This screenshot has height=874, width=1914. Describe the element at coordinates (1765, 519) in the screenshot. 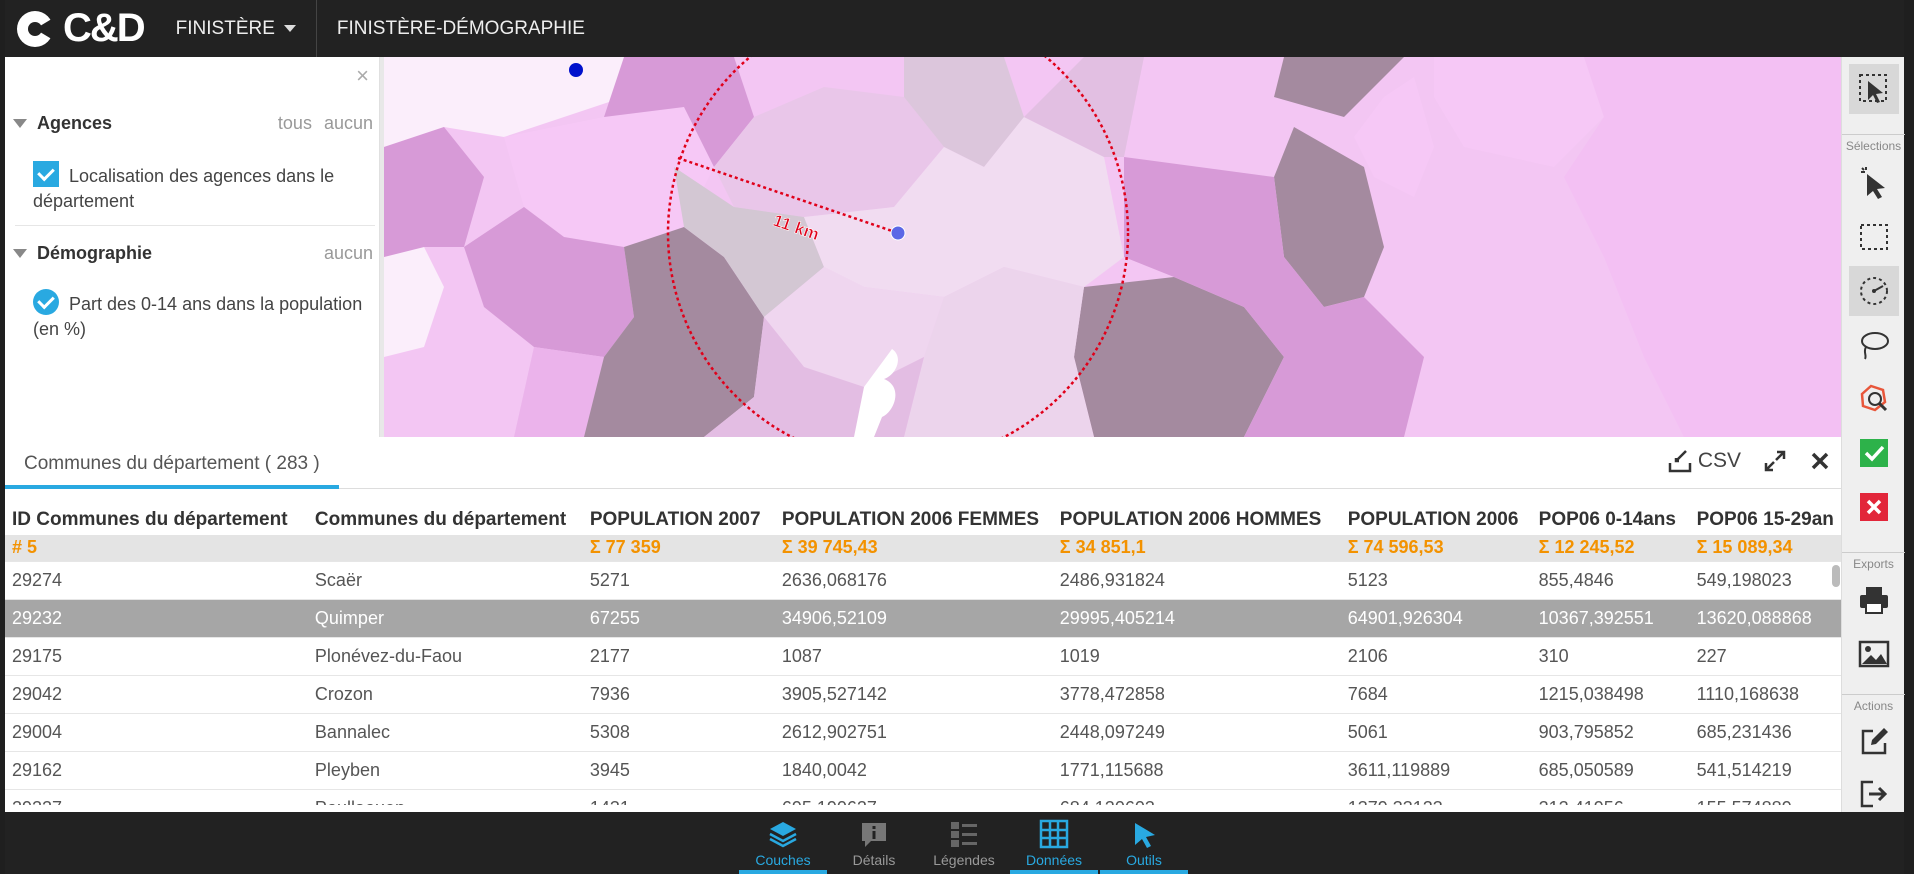

I see `column-header: POP06 15-29an` at that location.